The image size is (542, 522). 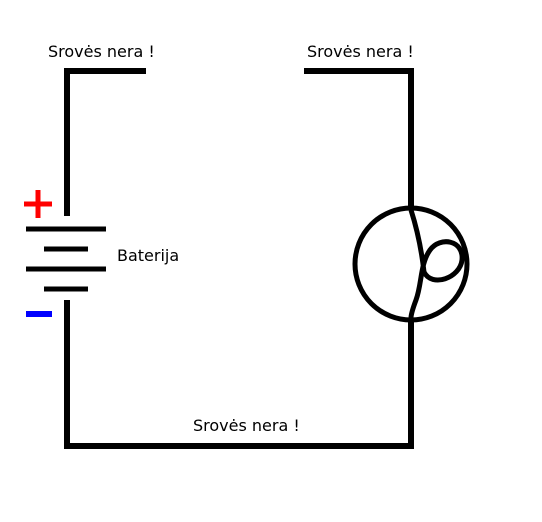 What do you see at coordinates (101, 51) in the screenshot?
I see `status-label-top-left: Srovės nera !` at bounding box center [101, 51].